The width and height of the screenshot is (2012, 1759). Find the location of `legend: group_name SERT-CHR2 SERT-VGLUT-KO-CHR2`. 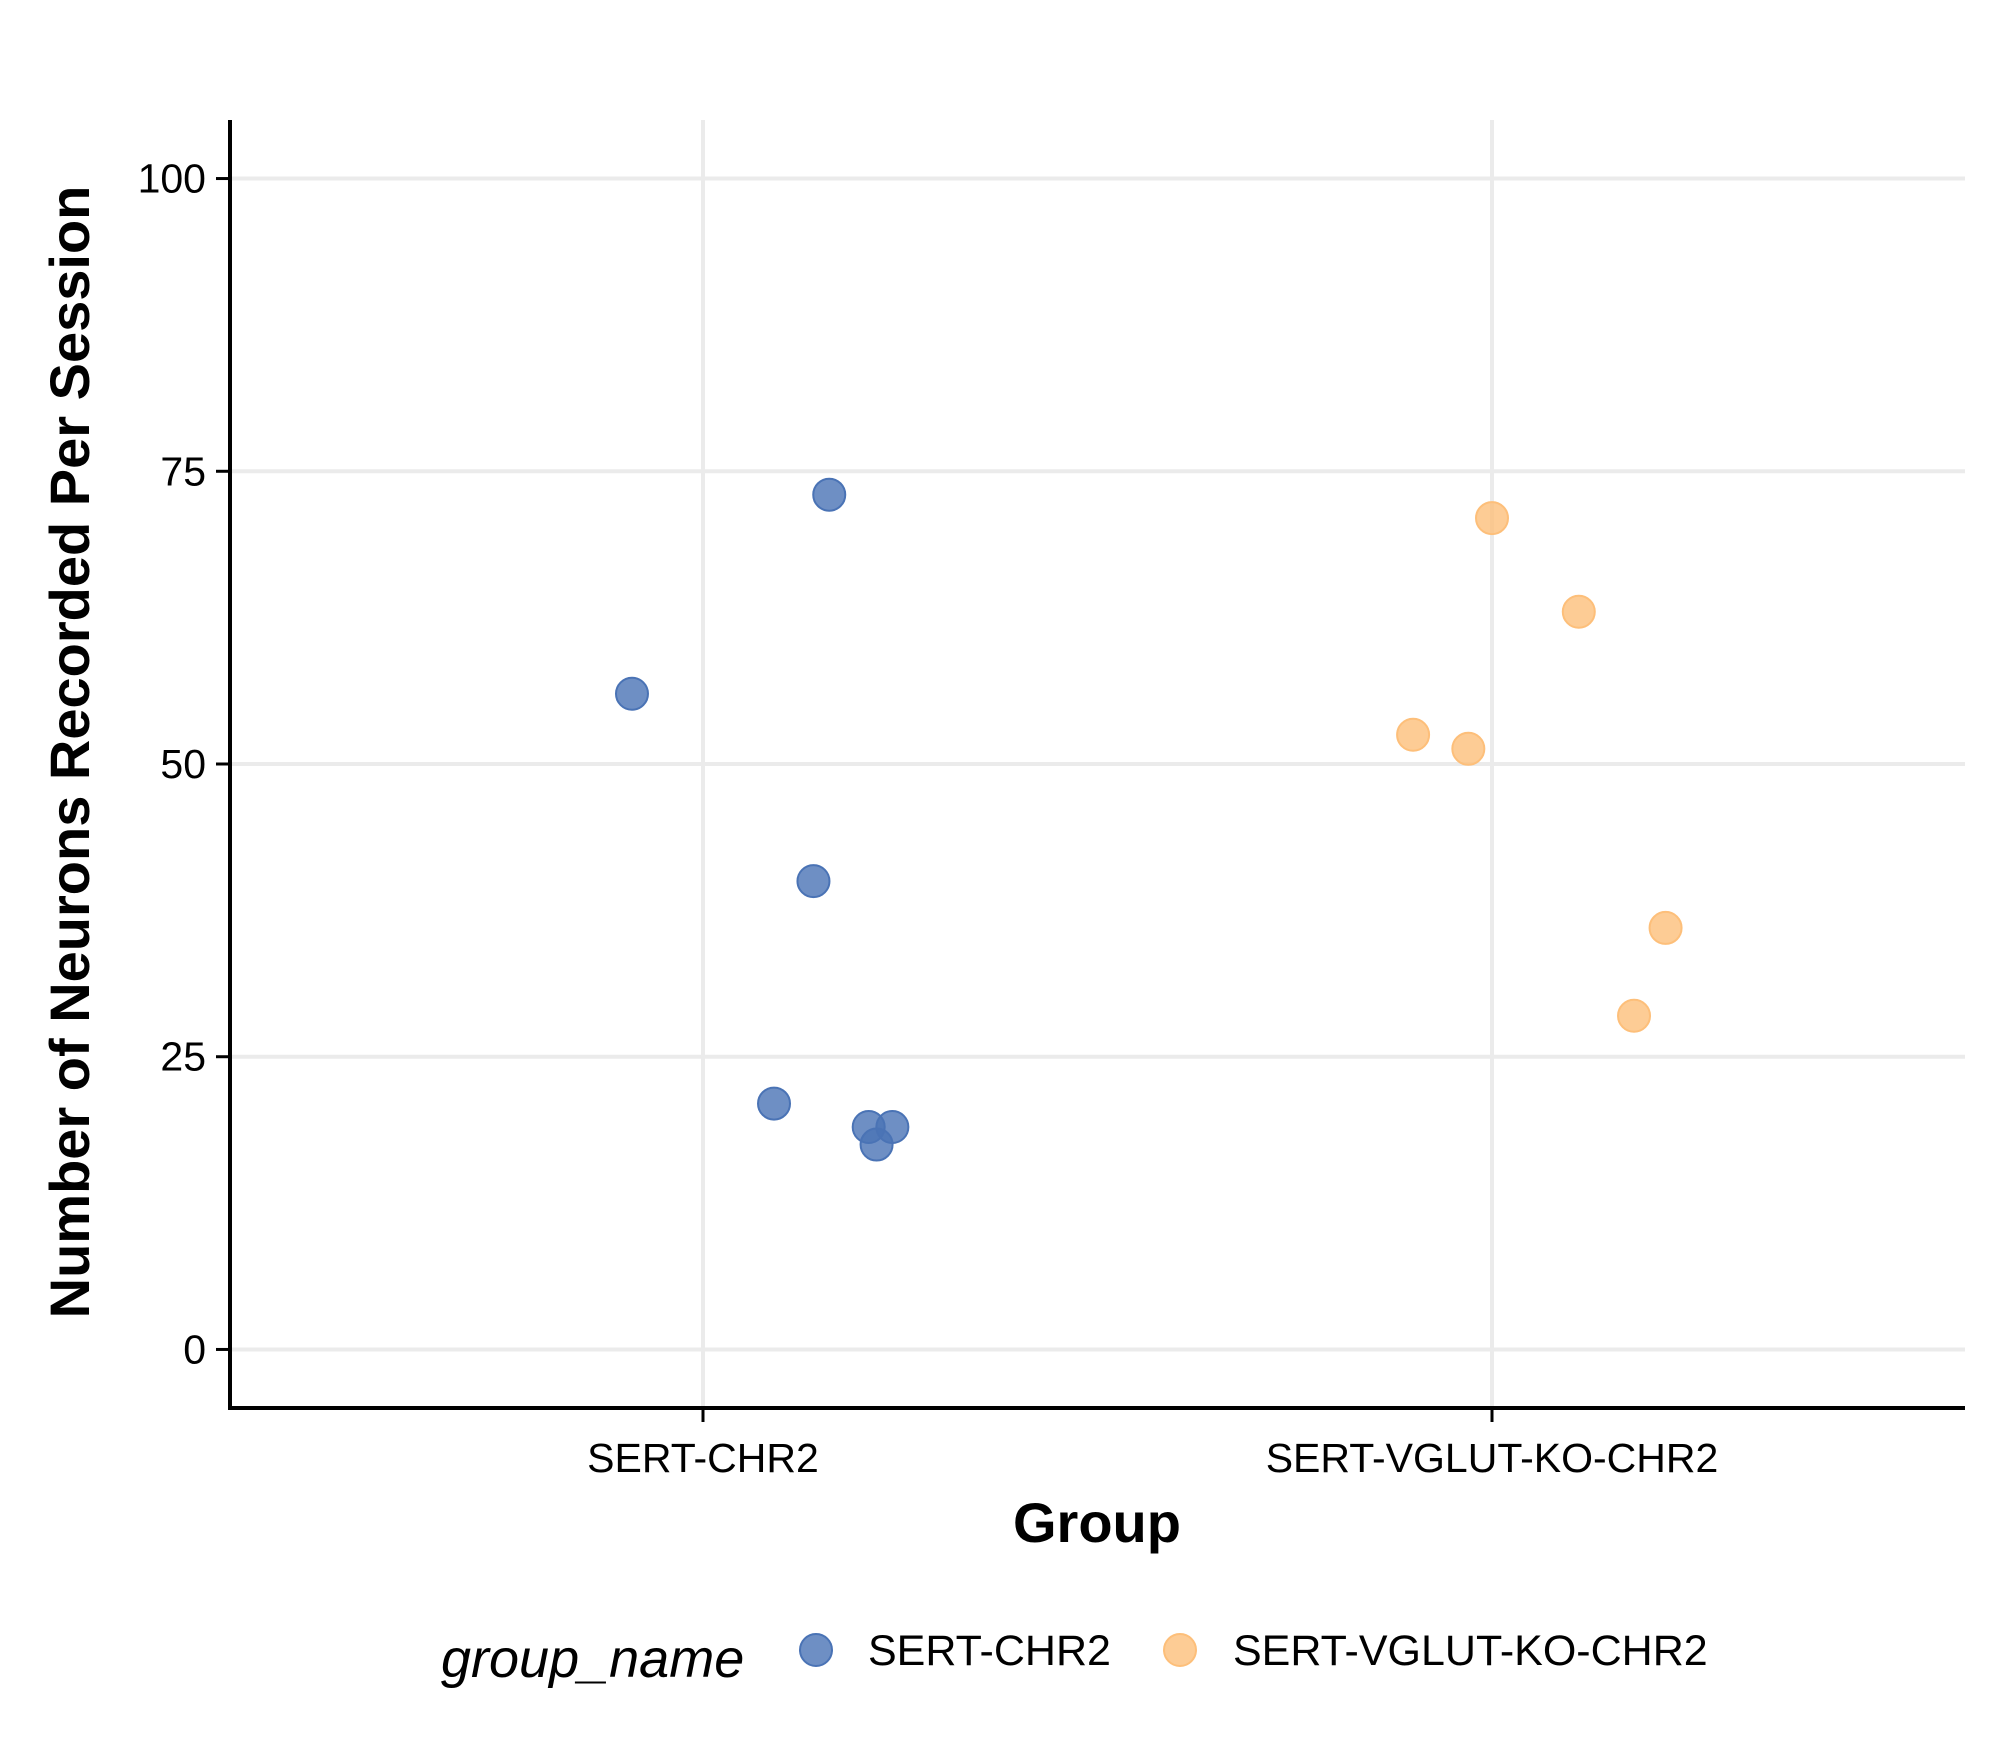

legend: group_name SERT-CHR2 SERT-VGLUT-KO-CHR2 is located at coordinates (1074, 1658).